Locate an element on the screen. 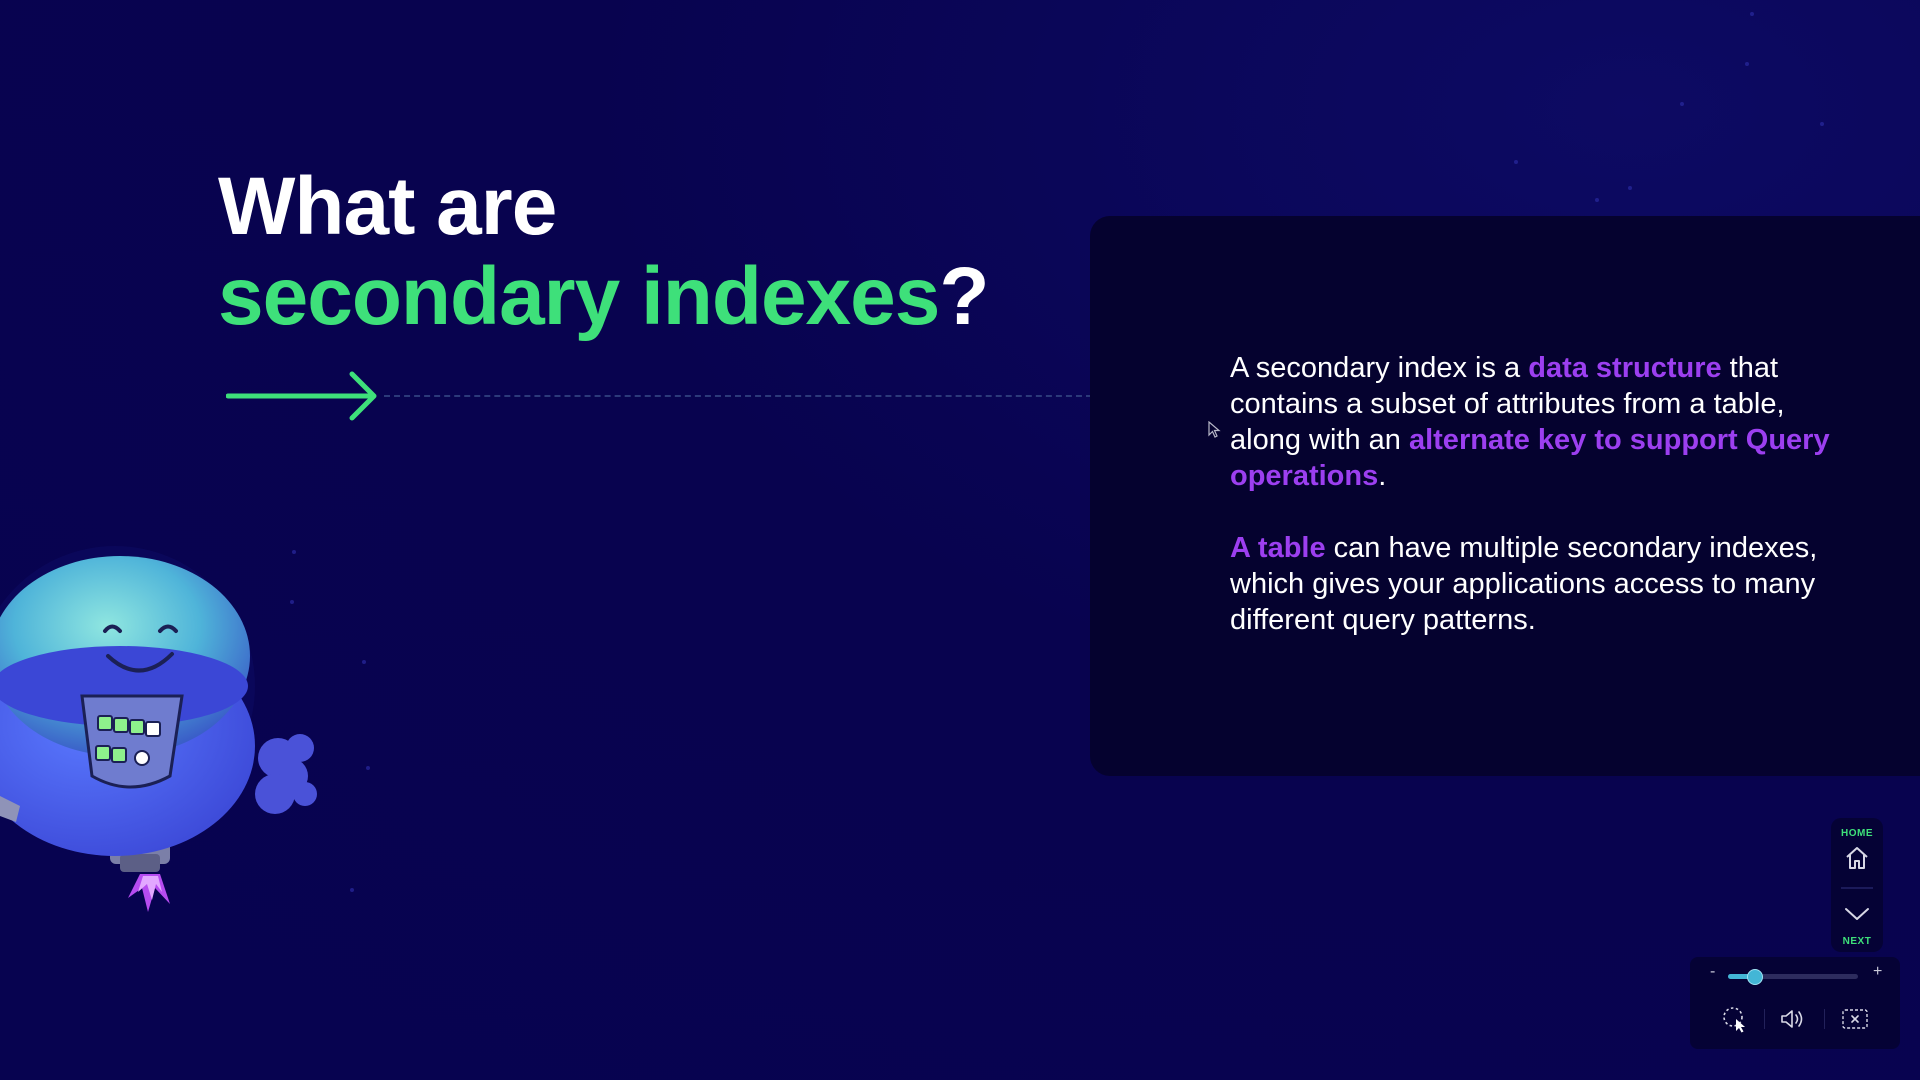  slide-navigation: HOME NEXT is located at coordinates (1857, 885).